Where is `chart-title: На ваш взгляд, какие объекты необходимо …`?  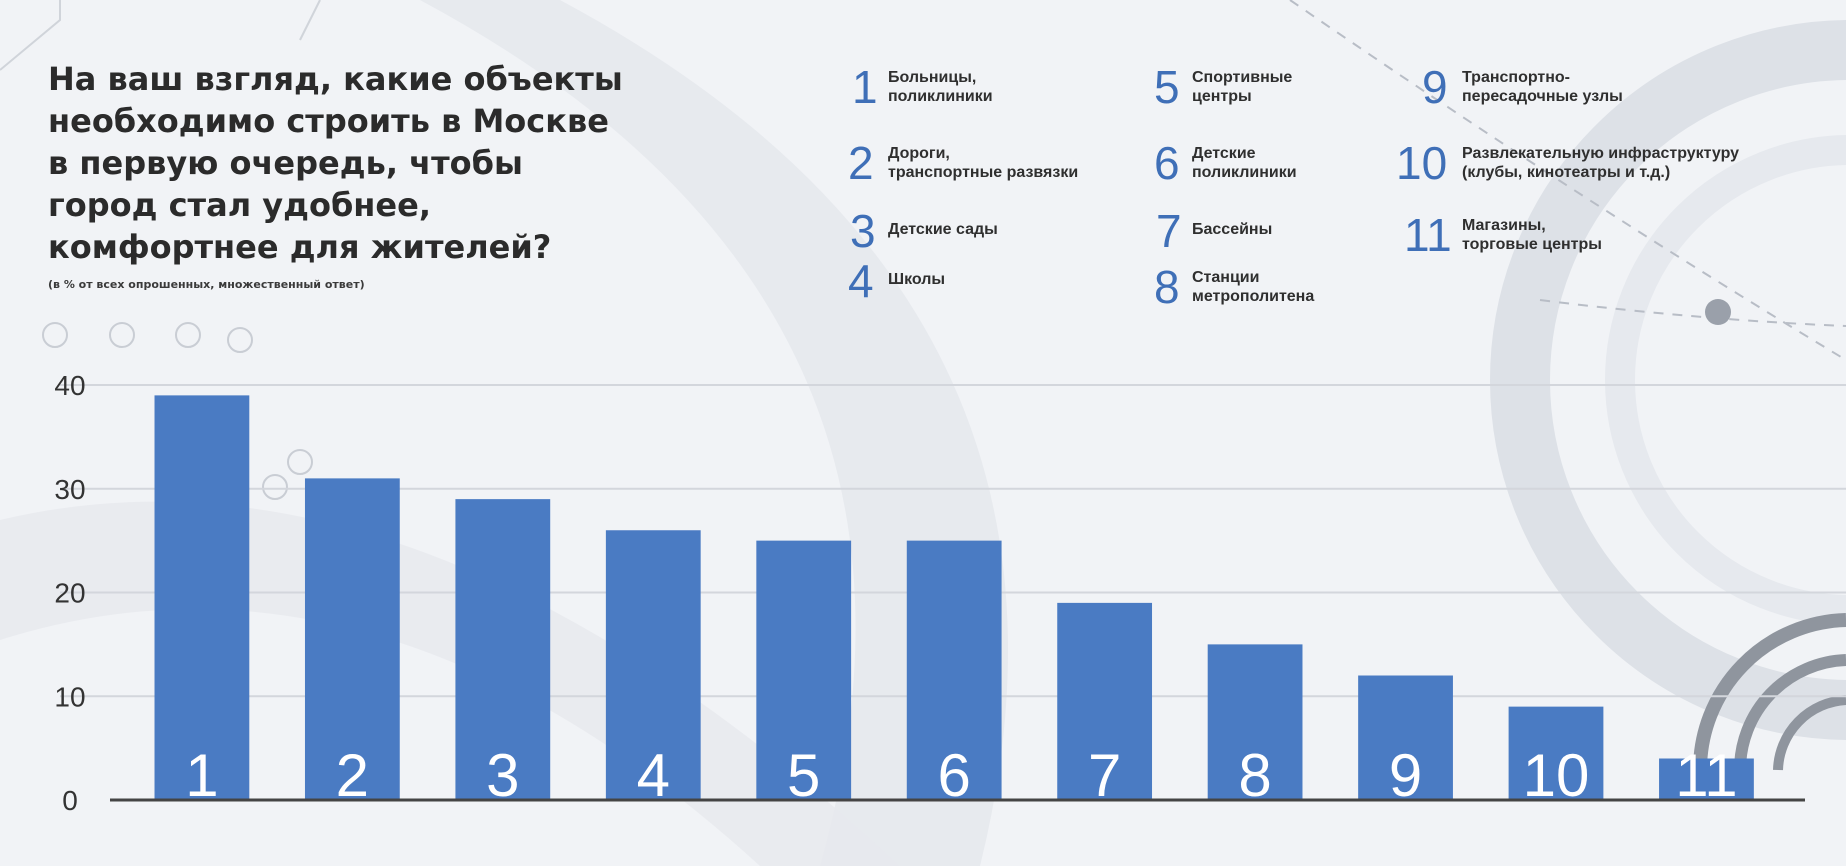 chart-title: На ваш взгляд, какие объекты необходимо … is located at coordinates (348, 163).